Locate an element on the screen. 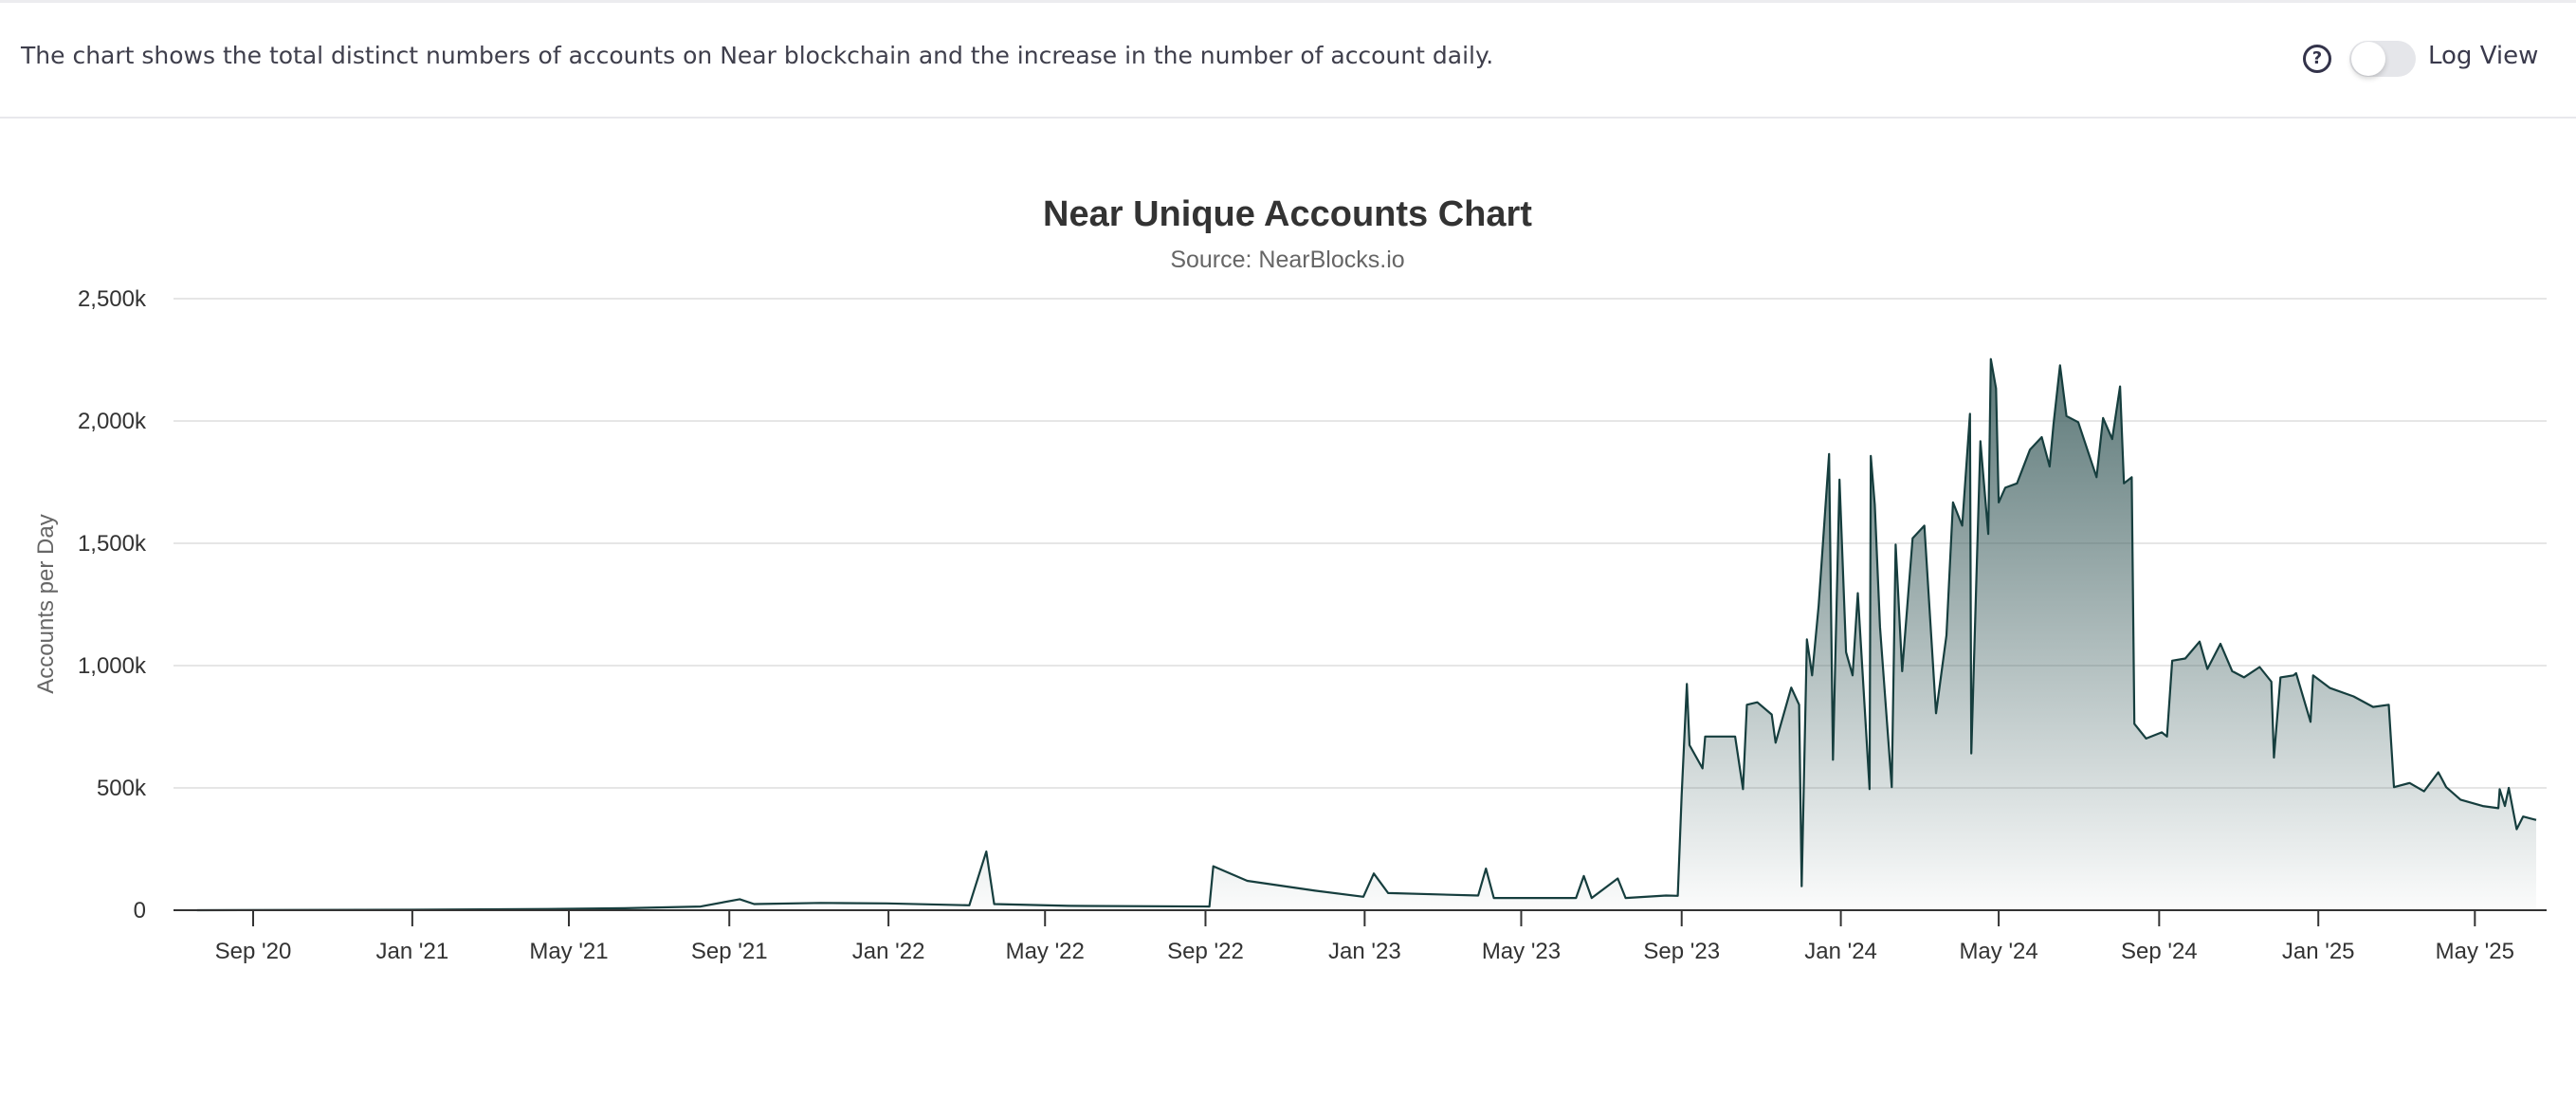 The height and width of the screenshot is (1097, 2576). chart-title: Near Unique Accounts Chart is located at coordinates (1287, 214).